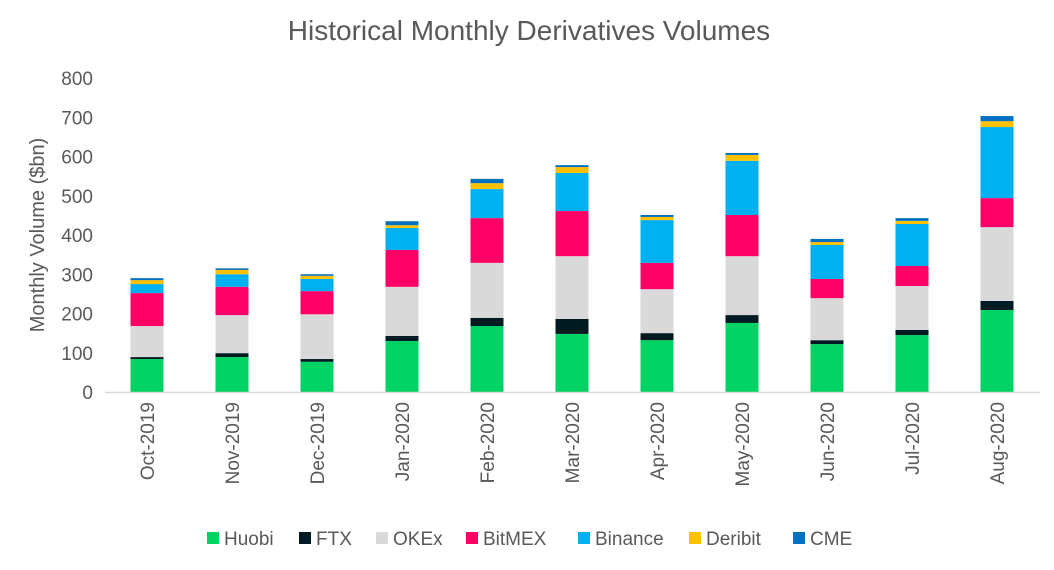 The height and width of the screenshot is (570, 1054). What do you see at coordinates (997, 124) in the screenshot?
I see `bar-segment-deribit-aug-2020` at bounding box center [997, 124].